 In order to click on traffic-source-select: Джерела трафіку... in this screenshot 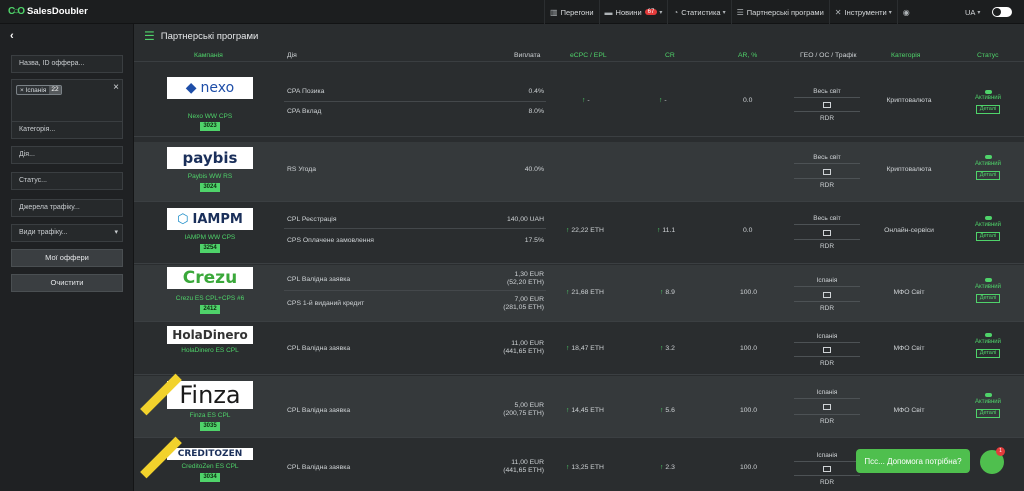, I will do `click(67, 208)`.